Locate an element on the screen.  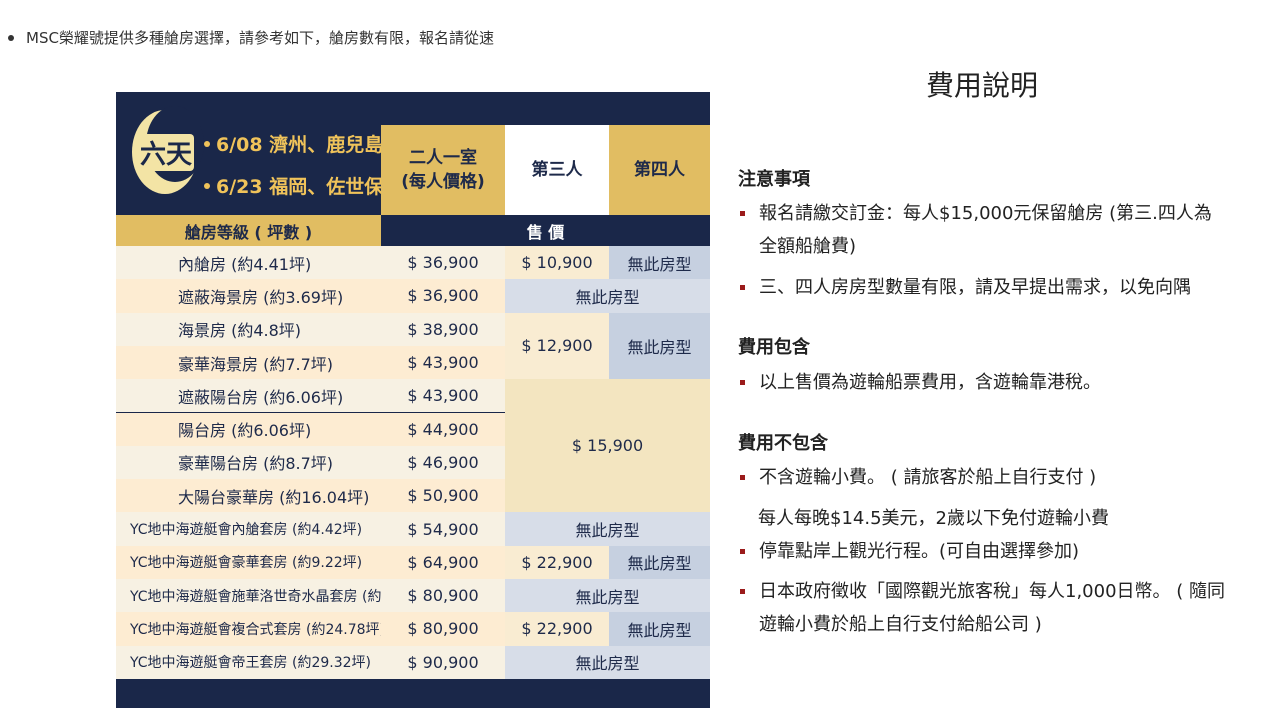
double-price-cell: $ 50,900 is located at coordinates (443, 496).